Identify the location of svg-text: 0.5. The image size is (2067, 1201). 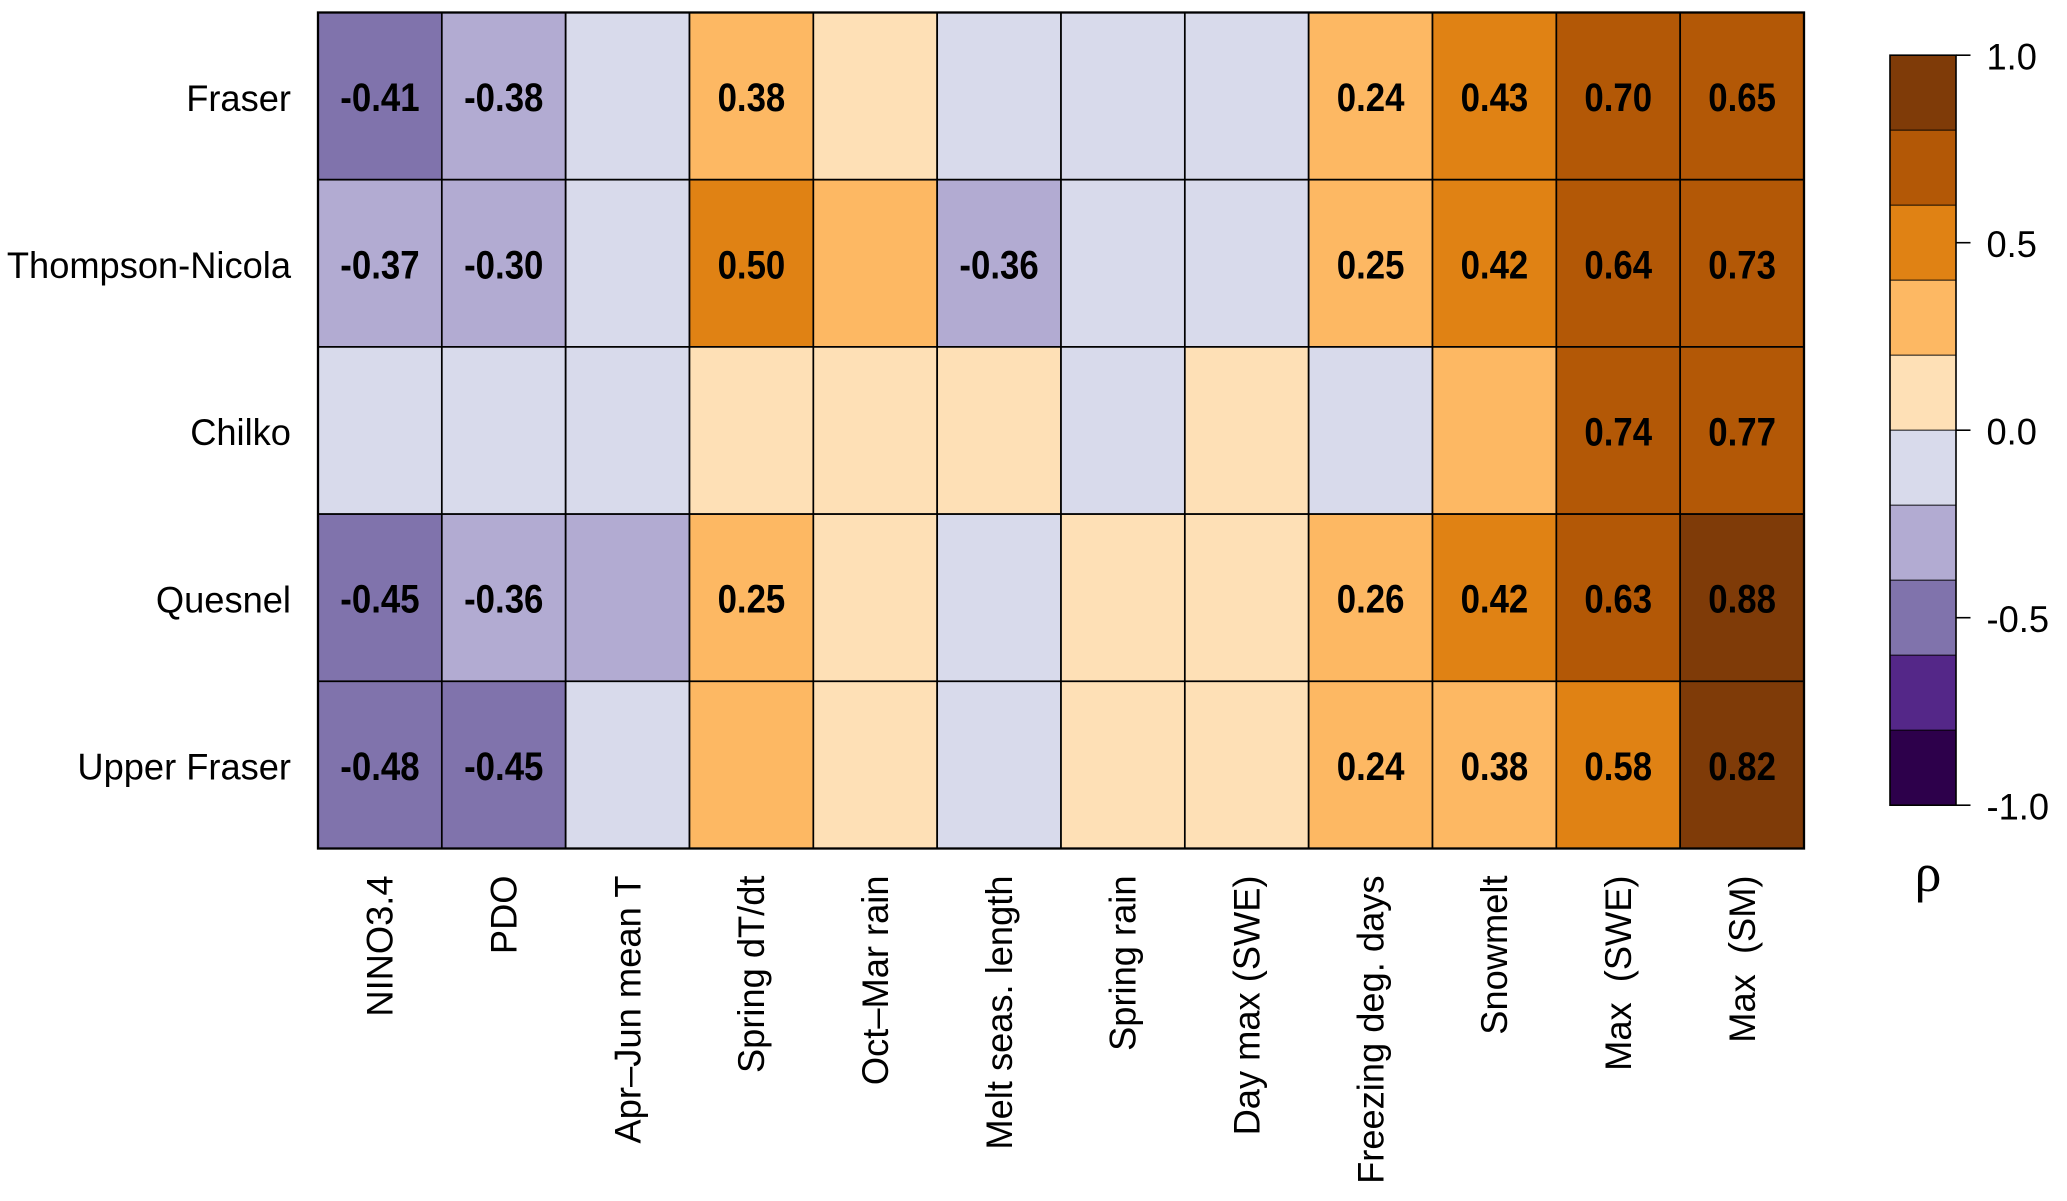
(2012, 244).